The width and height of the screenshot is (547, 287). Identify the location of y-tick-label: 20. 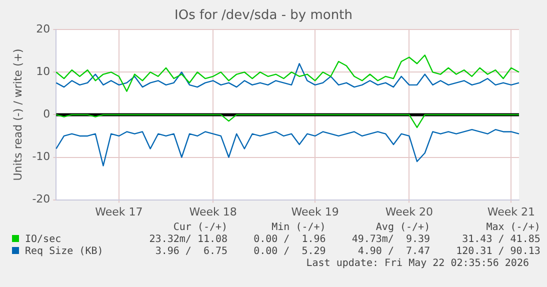
(43, 29).